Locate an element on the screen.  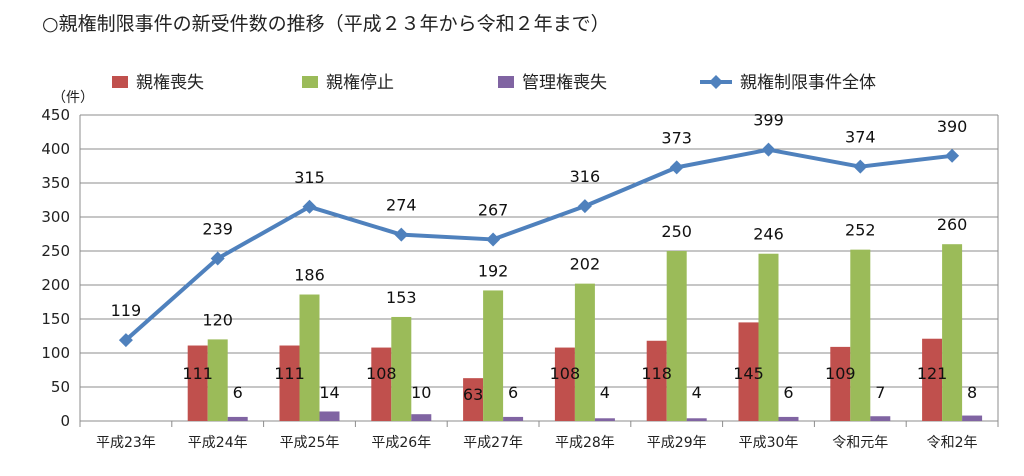
y-tick-label: 50 is located at coordinates (60, 387).